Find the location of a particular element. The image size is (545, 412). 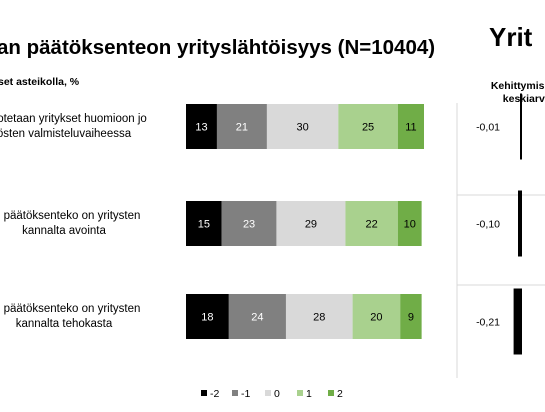

bar-value-label: 29 is located at coordinates (311, 225).